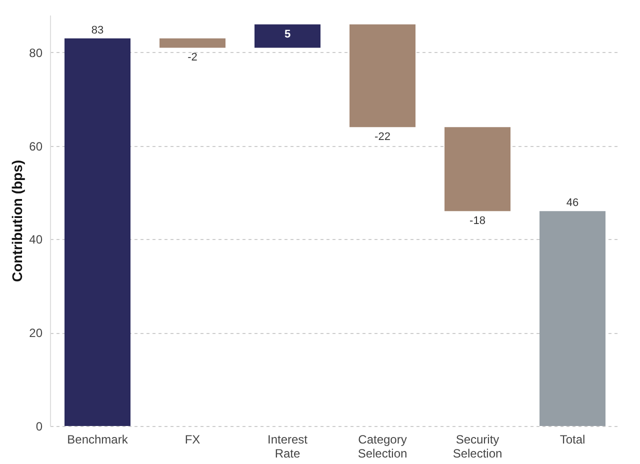 The image size is (640, 464). What do you see at coordinates (192, 439) in the screenshot?
I see `x-tick-label: FX` at bounding box center [192, 439].